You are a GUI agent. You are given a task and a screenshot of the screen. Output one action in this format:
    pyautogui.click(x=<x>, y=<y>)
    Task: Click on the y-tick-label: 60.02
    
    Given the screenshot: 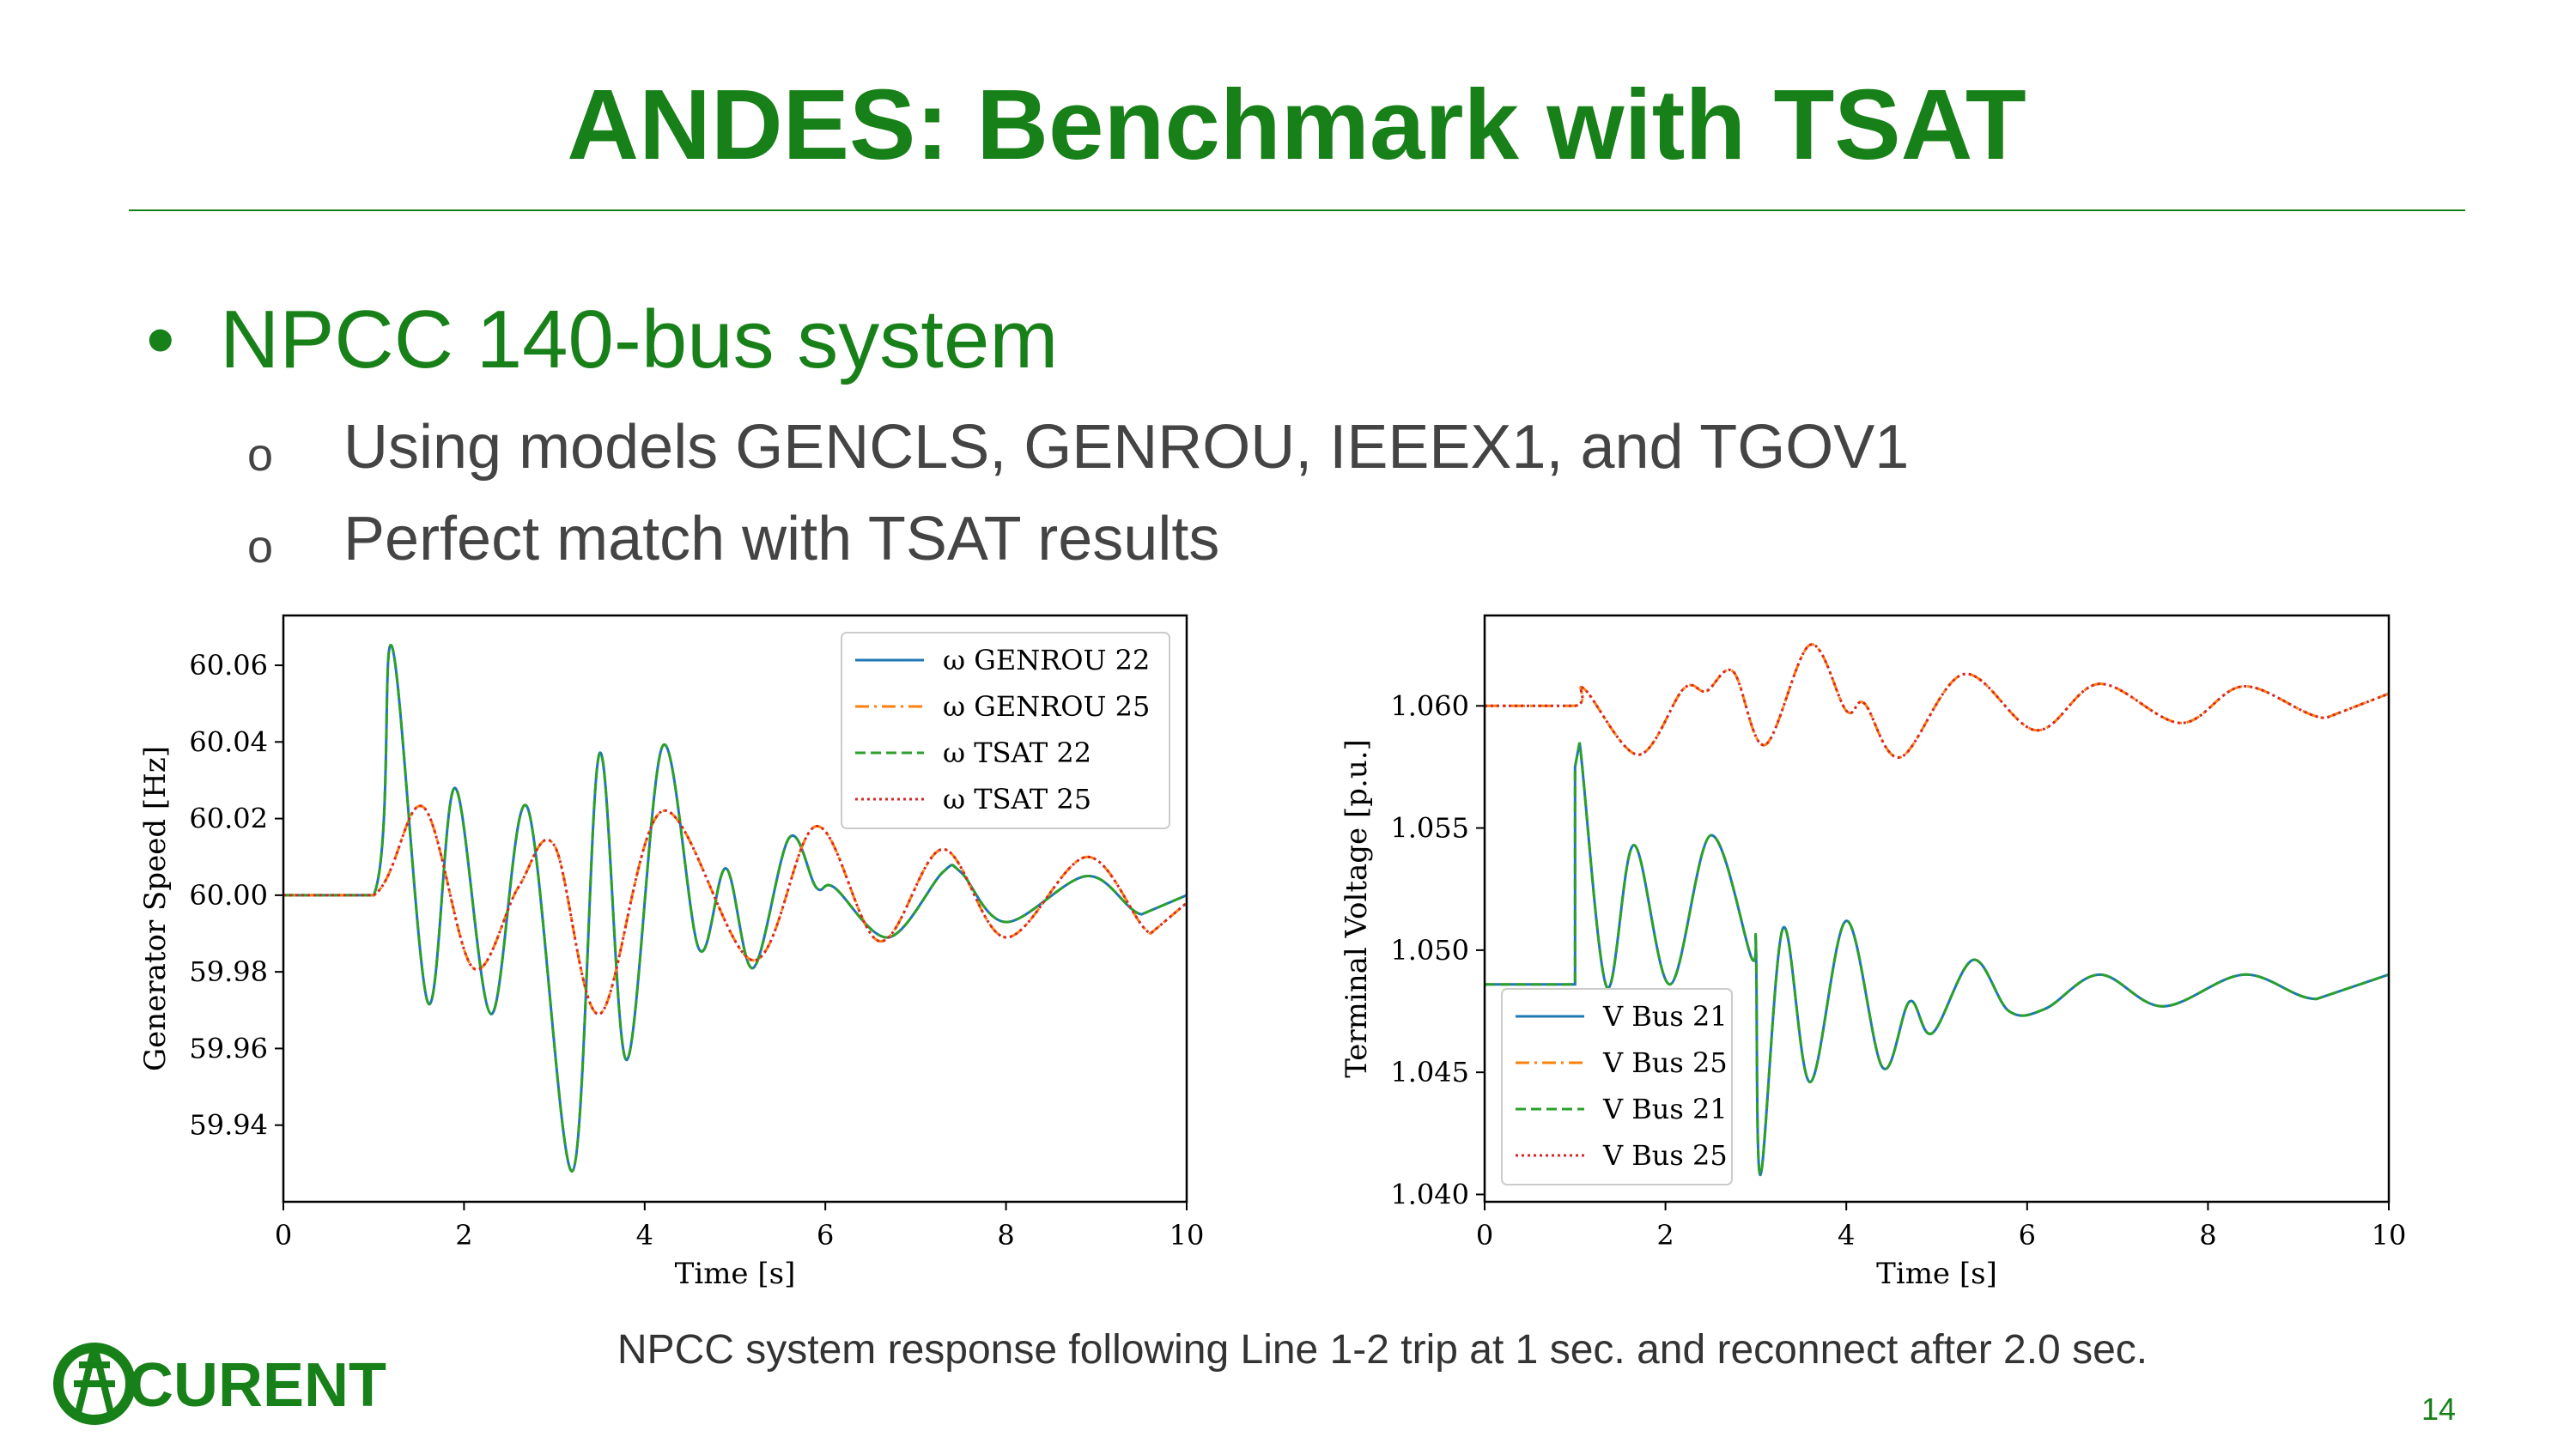 What is the action you would take?
    pyautogui.click(x=229, y=819)
    